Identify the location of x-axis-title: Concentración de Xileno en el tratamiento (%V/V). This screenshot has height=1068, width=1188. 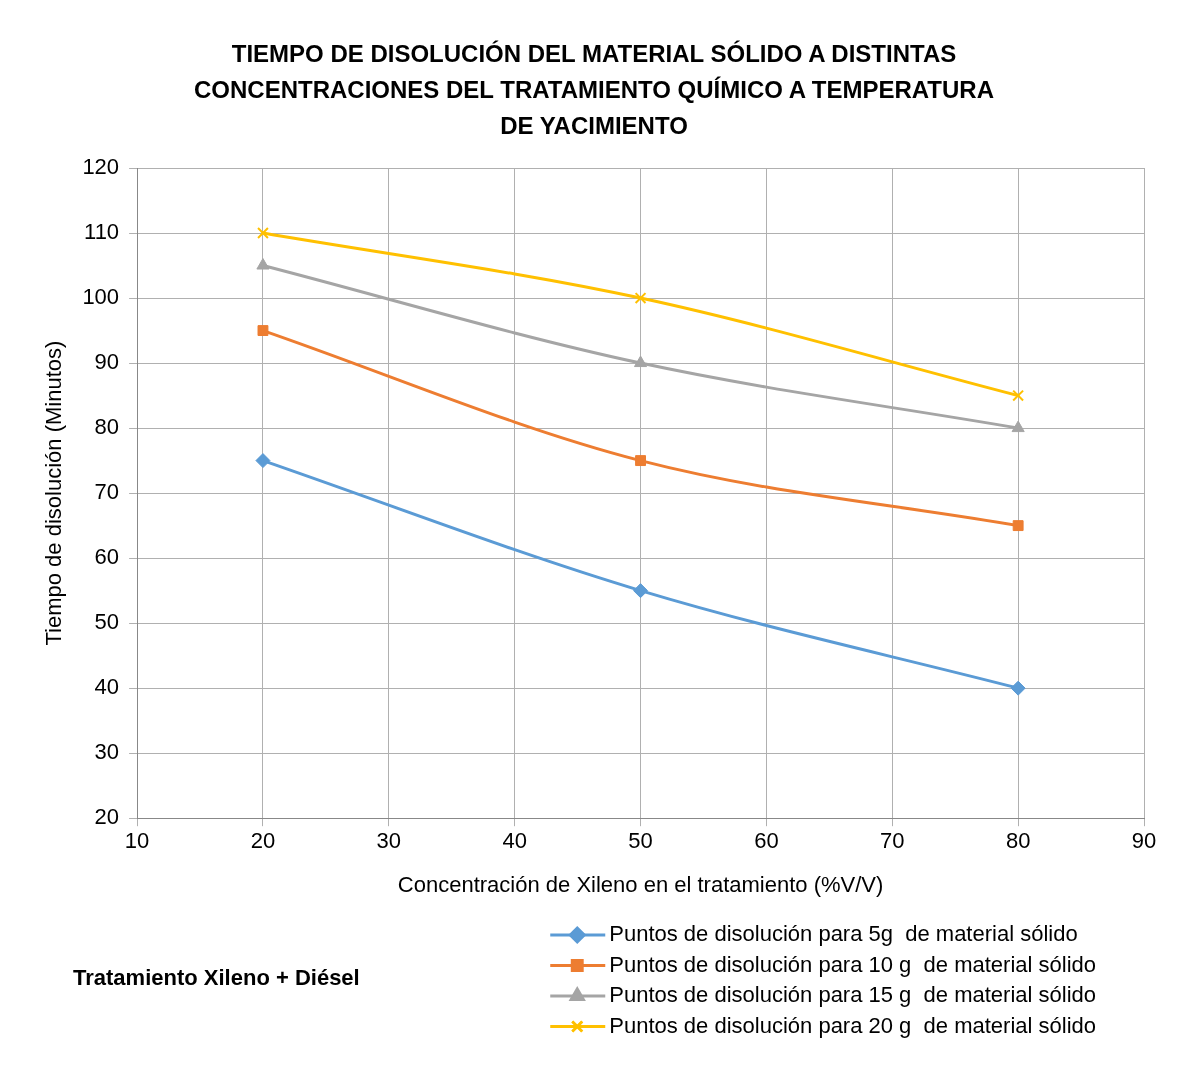
(640, 884).